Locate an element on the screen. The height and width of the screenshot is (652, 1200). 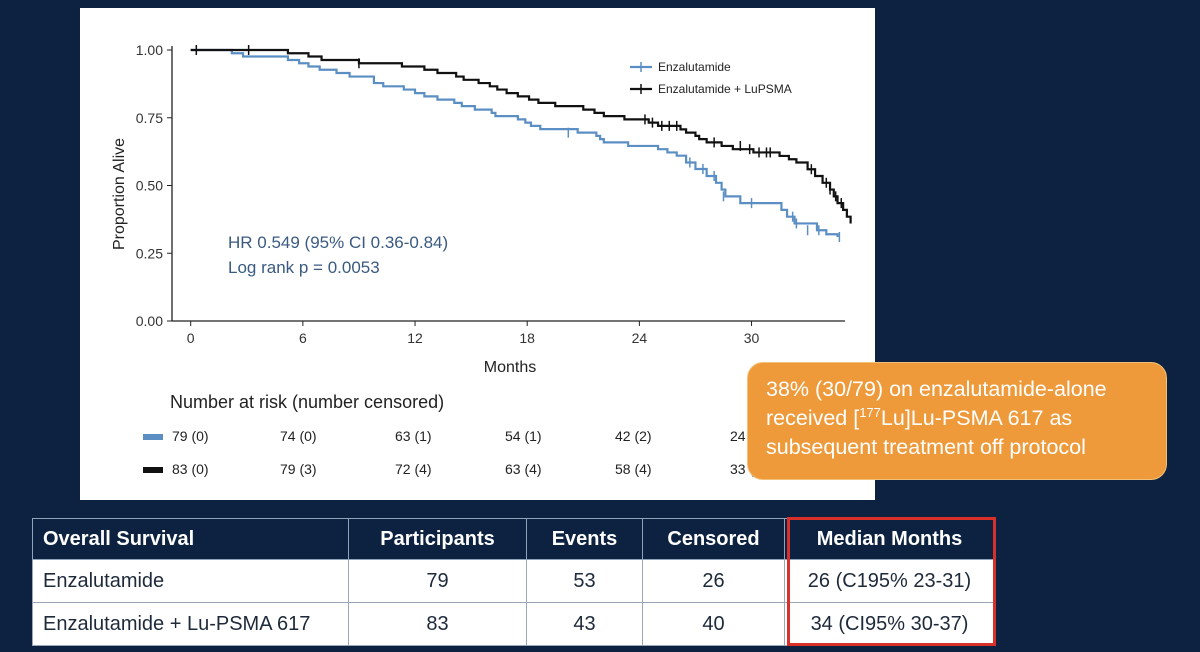
header-overall-survival: Overall Survival is located at coordinates (190, 539).